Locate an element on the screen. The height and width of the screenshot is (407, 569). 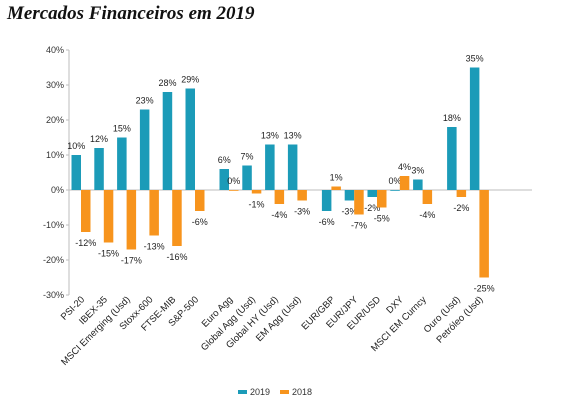
data-label-2019: 15% is located at coordinates (122, 129).